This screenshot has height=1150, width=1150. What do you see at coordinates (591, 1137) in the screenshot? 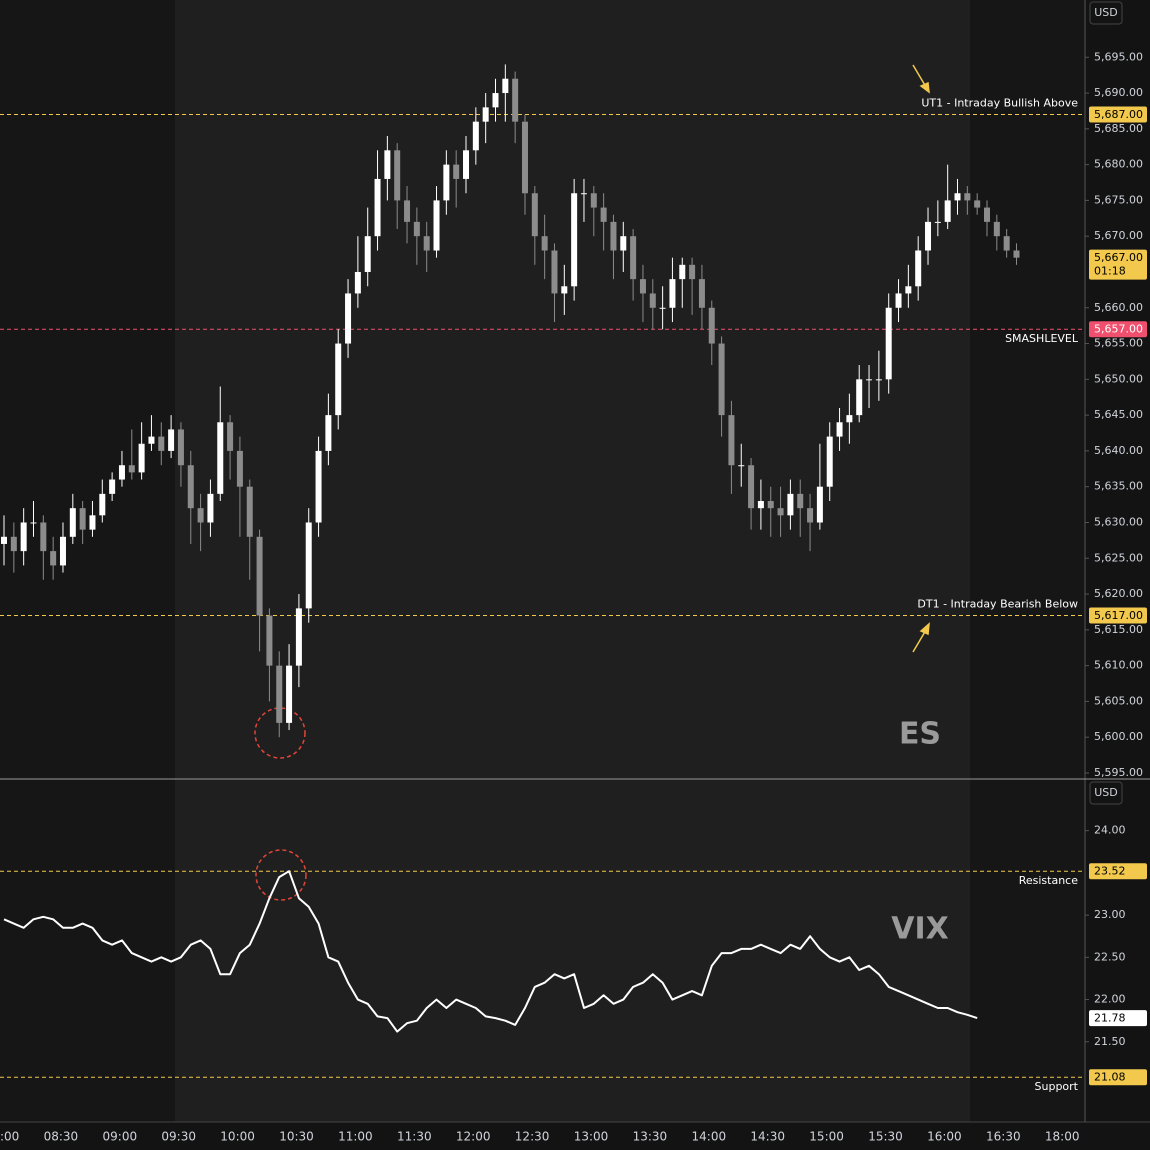
I see `x-tick-label: 13:00` at bounding box center [591, 1137].